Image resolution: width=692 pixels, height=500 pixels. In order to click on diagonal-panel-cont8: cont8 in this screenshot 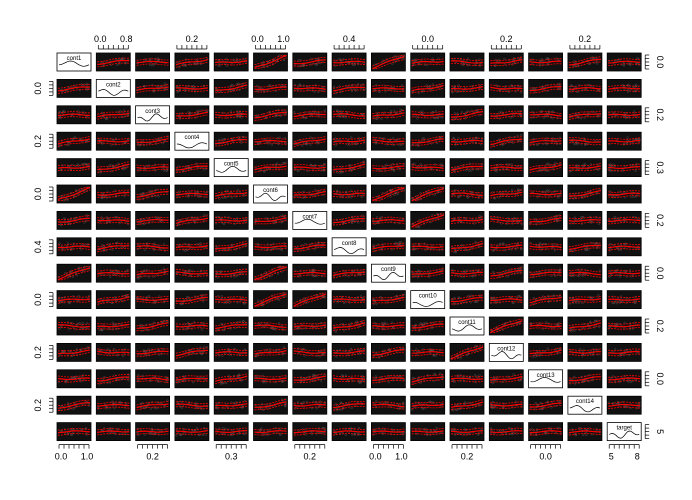, I will do `click(349, 247)`.